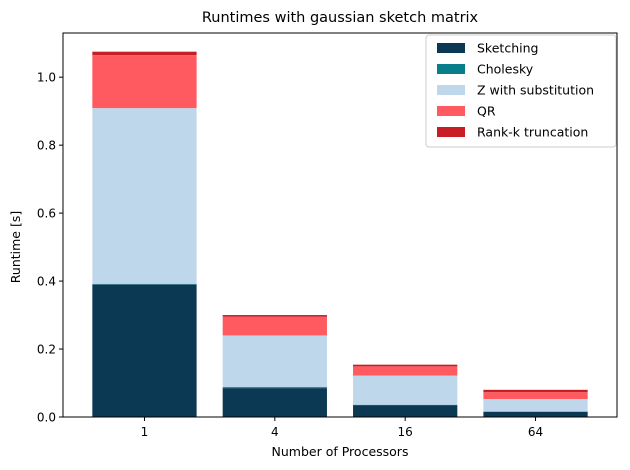  What do you see at coordinates (145, 432) in the screenshot?
I see `x-tick-label-1: 1` at bounding box center [145, 432].